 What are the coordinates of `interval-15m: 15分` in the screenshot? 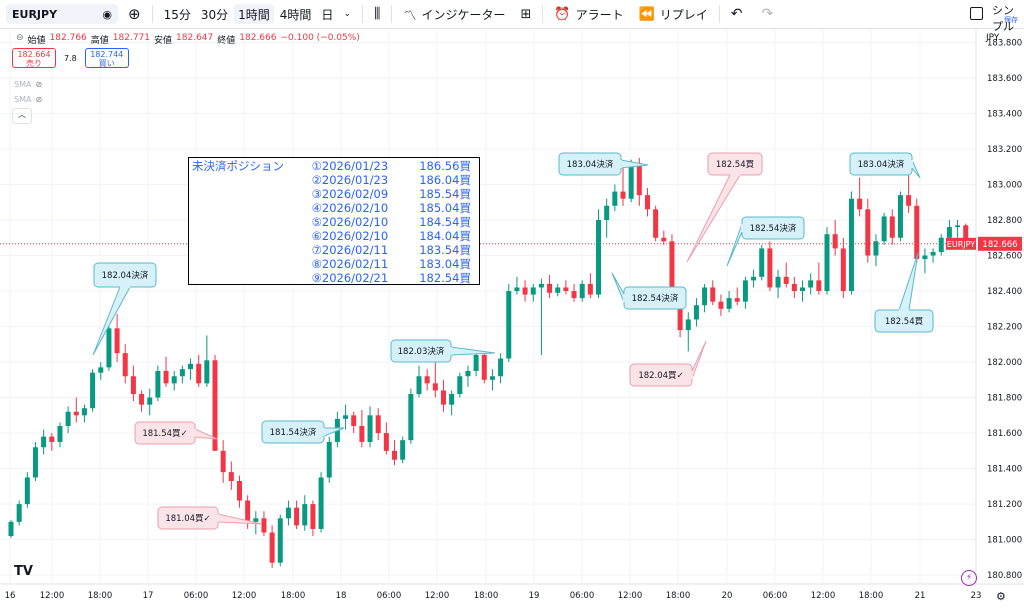 It's located at (177, 14).